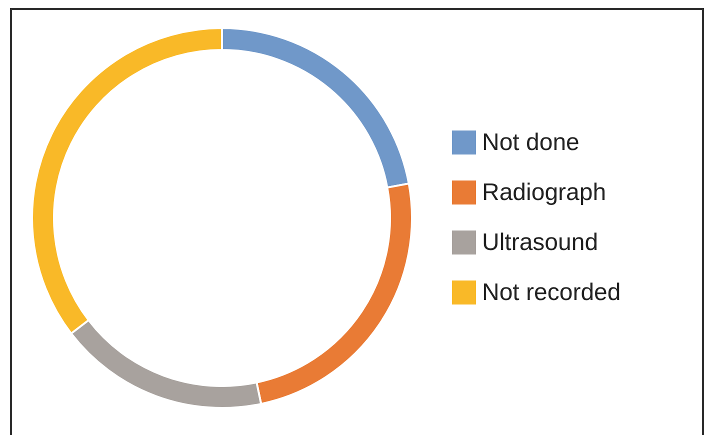  What do you see at coordinates (531, 142) in the screenshot?
I see `legend-label: Not done` at bounding box center [531, 142].